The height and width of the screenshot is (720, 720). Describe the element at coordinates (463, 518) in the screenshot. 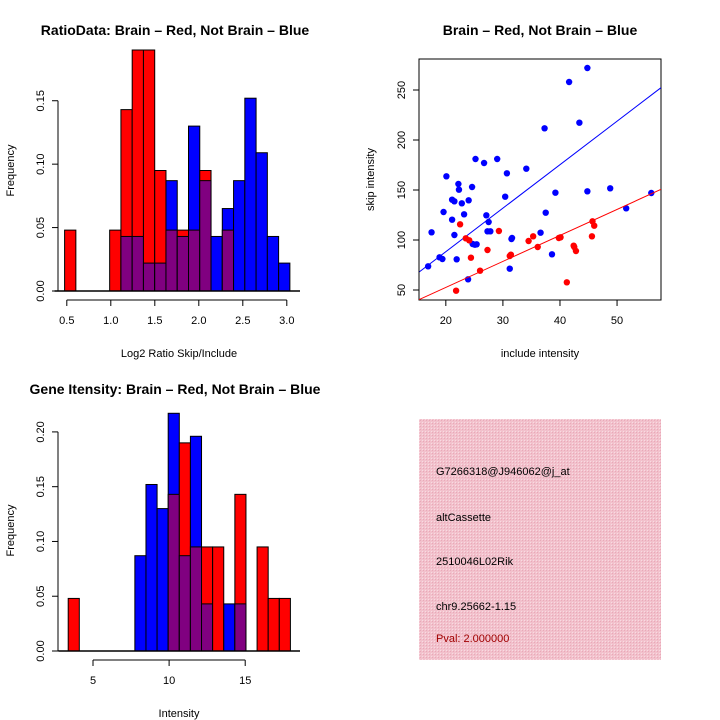

I see `event-type: altCassette` at that location.